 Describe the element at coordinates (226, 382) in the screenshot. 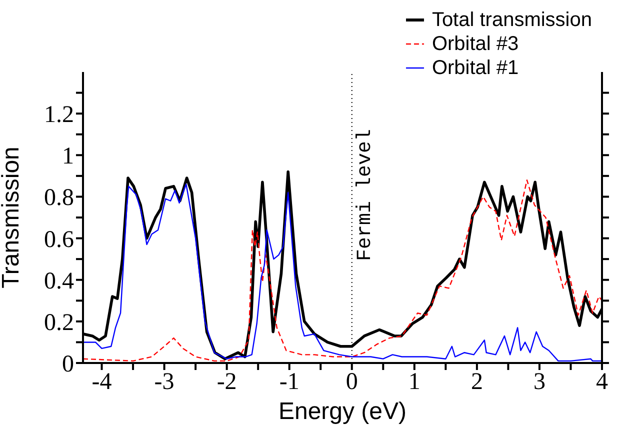

I see `x-tick-label: -2` at that location.